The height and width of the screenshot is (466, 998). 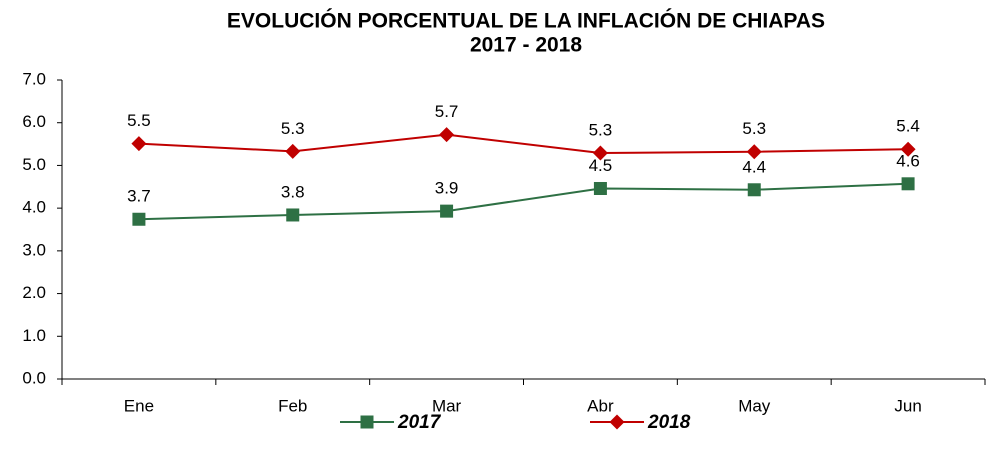 What do you see at coordinates (139, 405) in the screenshot?
I see `x-tick-label: Ene` at bounding box center [139, 405].